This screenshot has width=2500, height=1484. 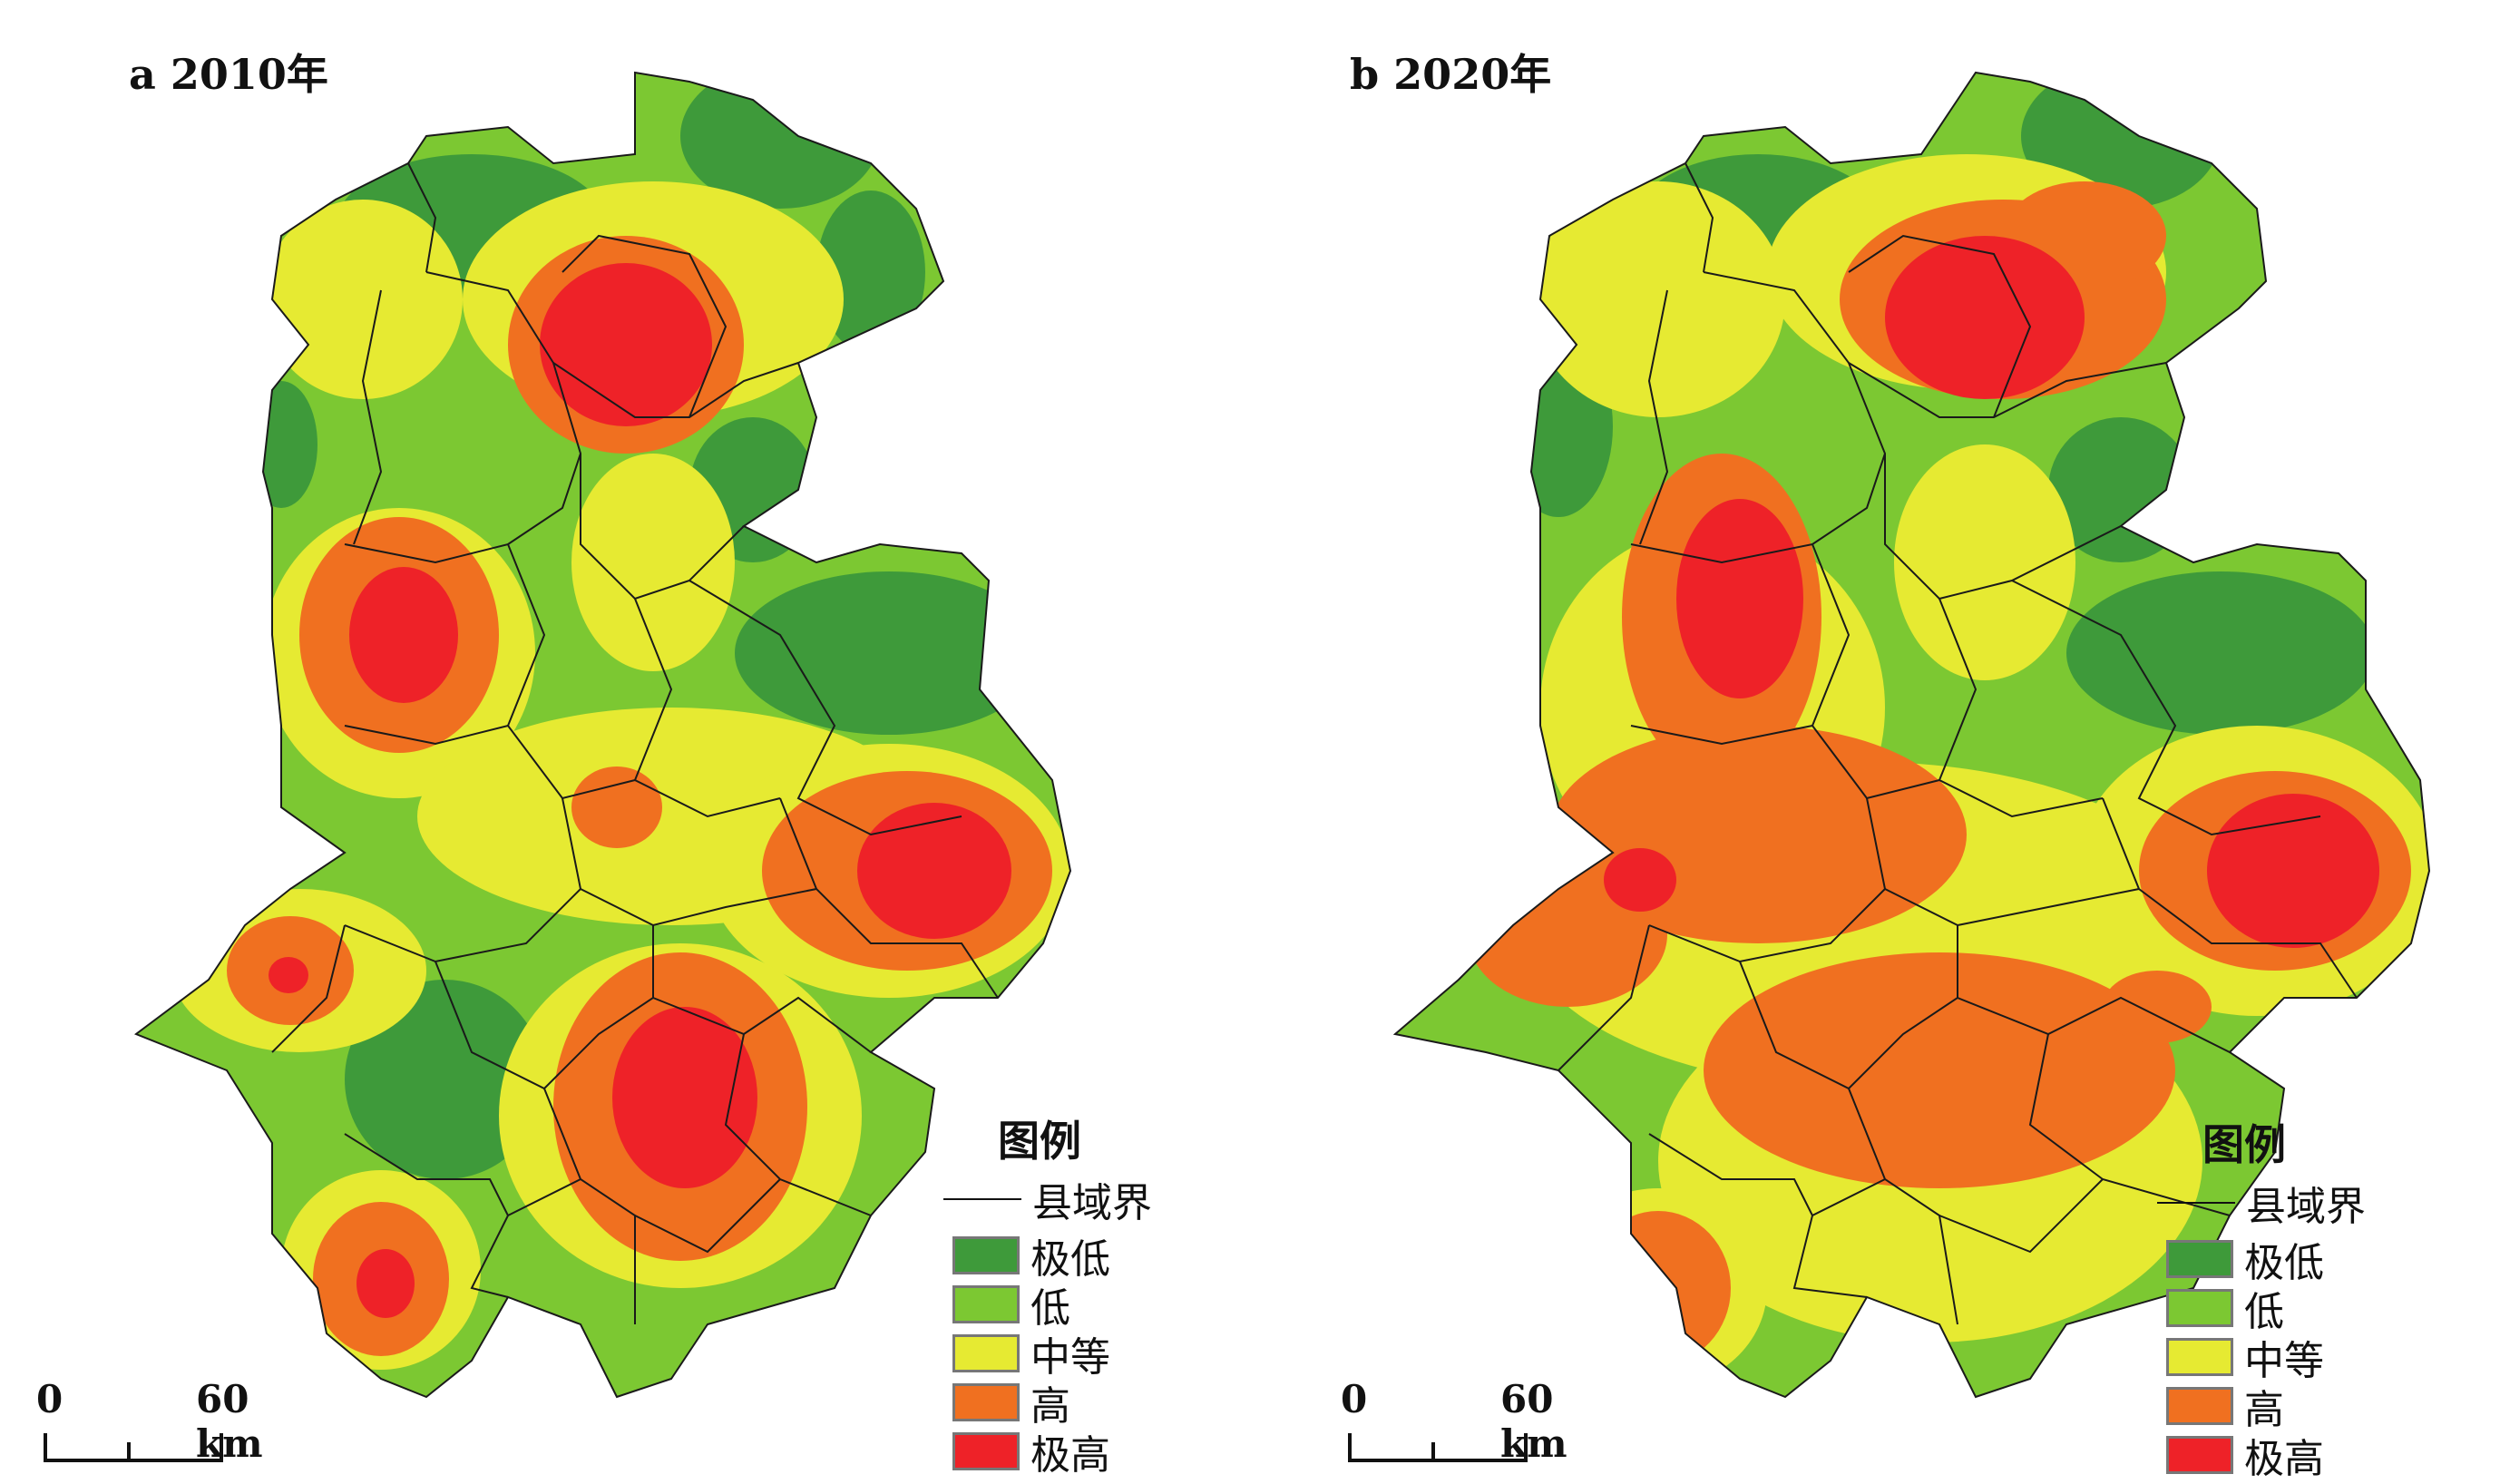 What do you see at coordinates (228, 74) in the screenshot?
I see `panel-title-2010: a 2010年` at bounding box center [228, 74].